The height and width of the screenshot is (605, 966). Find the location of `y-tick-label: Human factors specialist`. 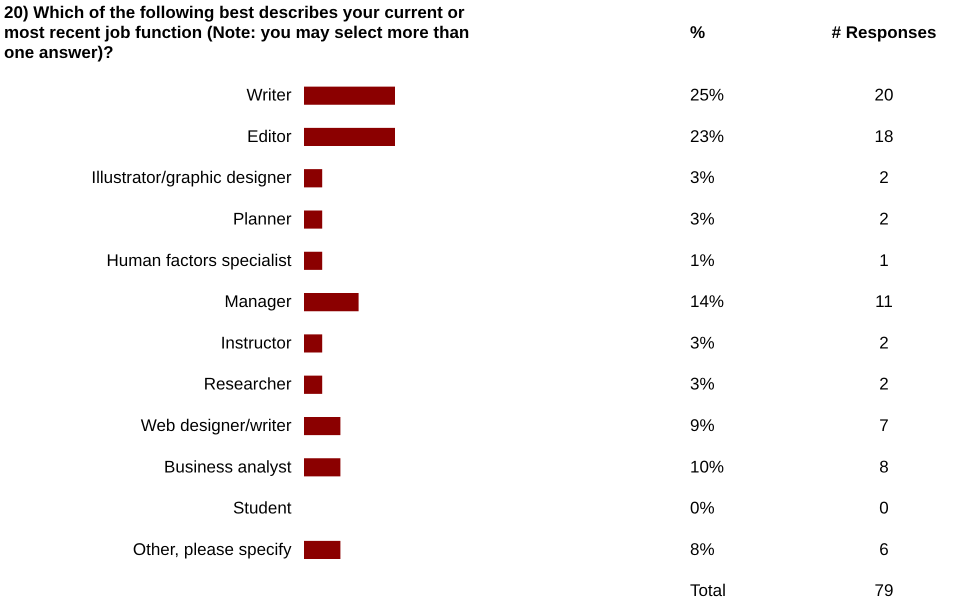

y-tick-label: Human factors specialist is located at coordinates (199, 260).